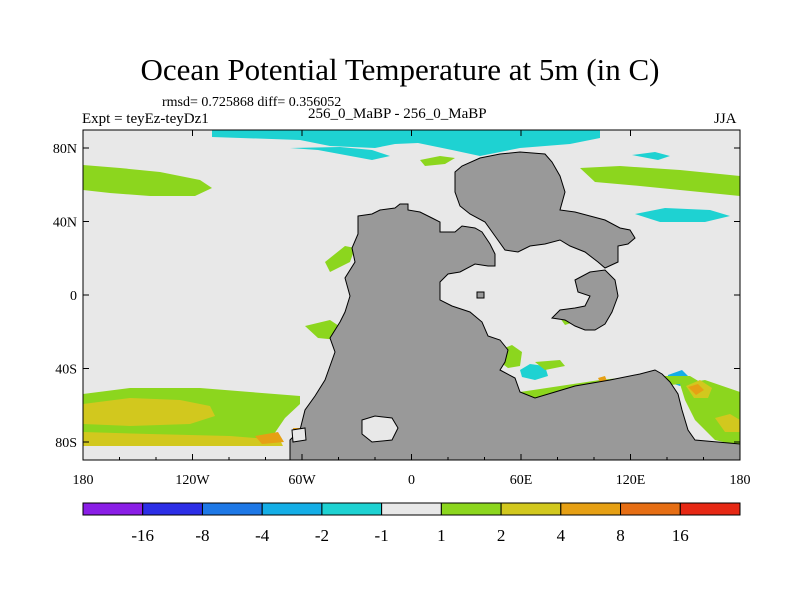  What do you see at coordinates (145, 119) in the screenshot?
I see `experiment-label: Expt = teyEz-teyDz1` at bounding box center [145, 119].